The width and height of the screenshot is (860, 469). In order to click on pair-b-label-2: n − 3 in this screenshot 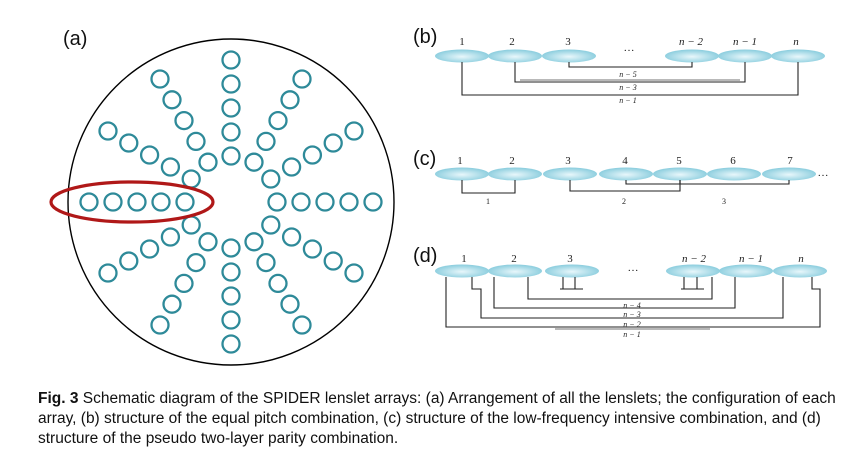, I will do `click(627, 87)`.